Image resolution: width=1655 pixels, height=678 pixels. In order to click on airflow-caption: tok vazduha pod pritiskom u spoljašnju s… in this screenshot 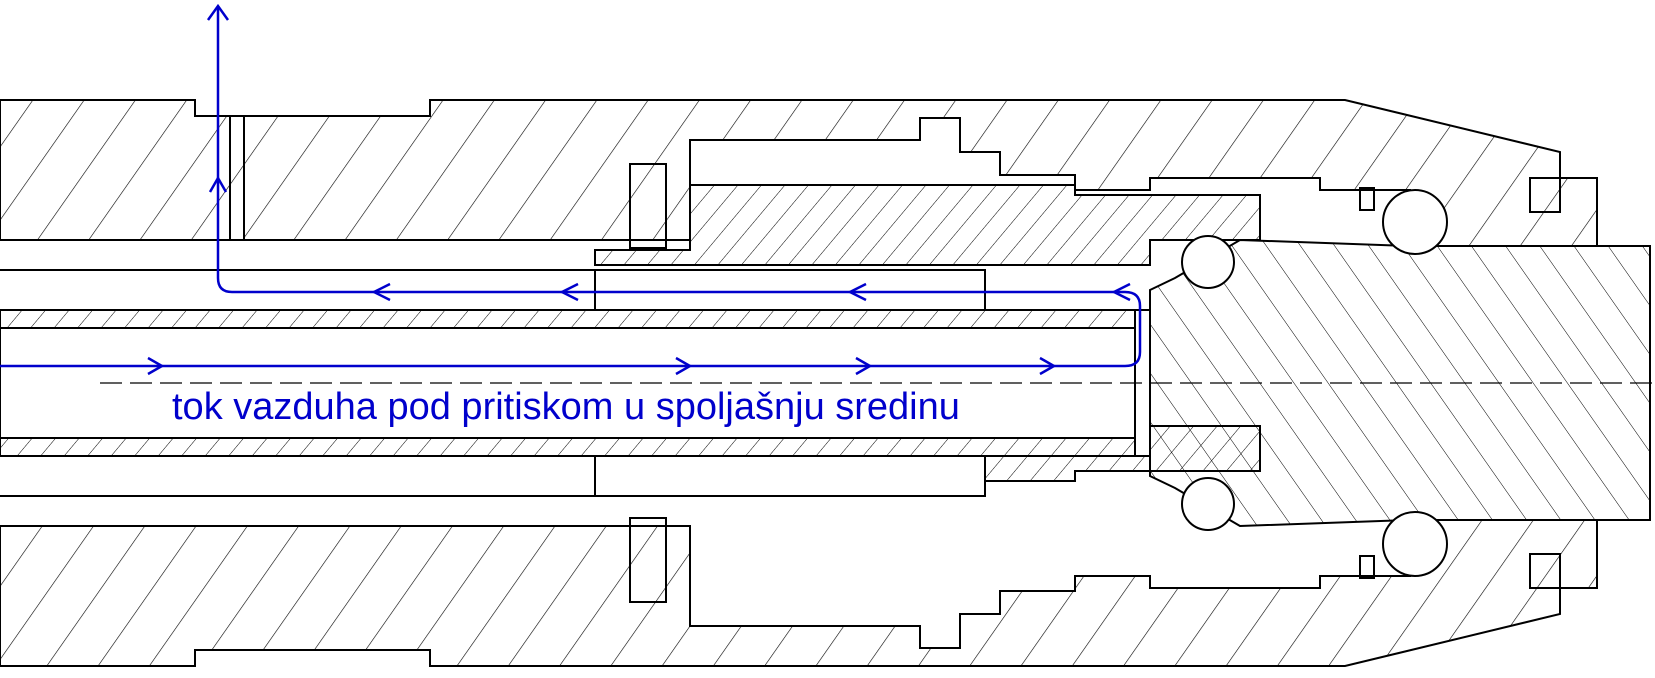, I will do `click(566, 407)`.